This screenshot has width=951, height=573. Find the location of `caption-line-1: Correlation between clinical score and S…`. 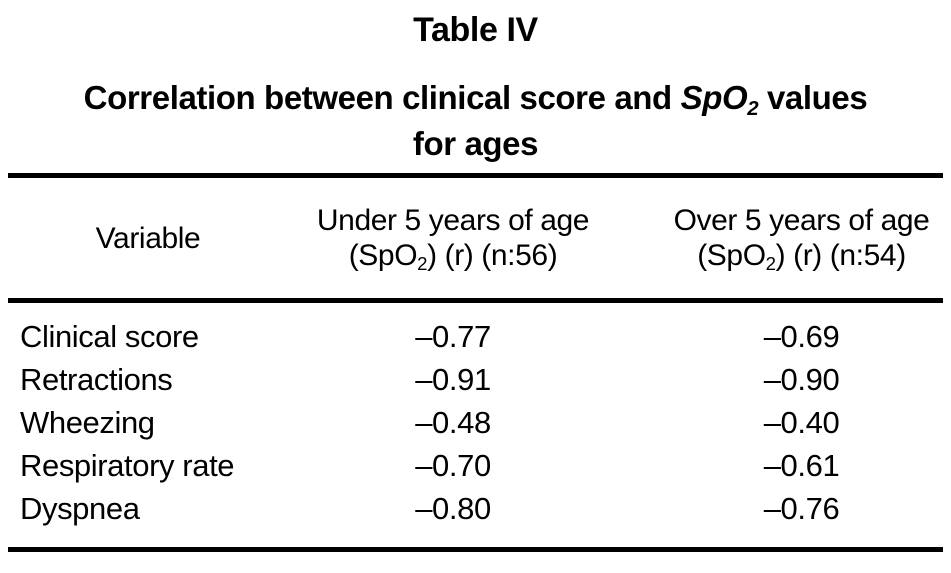

caption-line-1: Correlation between clinical score and S… is located at coordinates (475, 98).